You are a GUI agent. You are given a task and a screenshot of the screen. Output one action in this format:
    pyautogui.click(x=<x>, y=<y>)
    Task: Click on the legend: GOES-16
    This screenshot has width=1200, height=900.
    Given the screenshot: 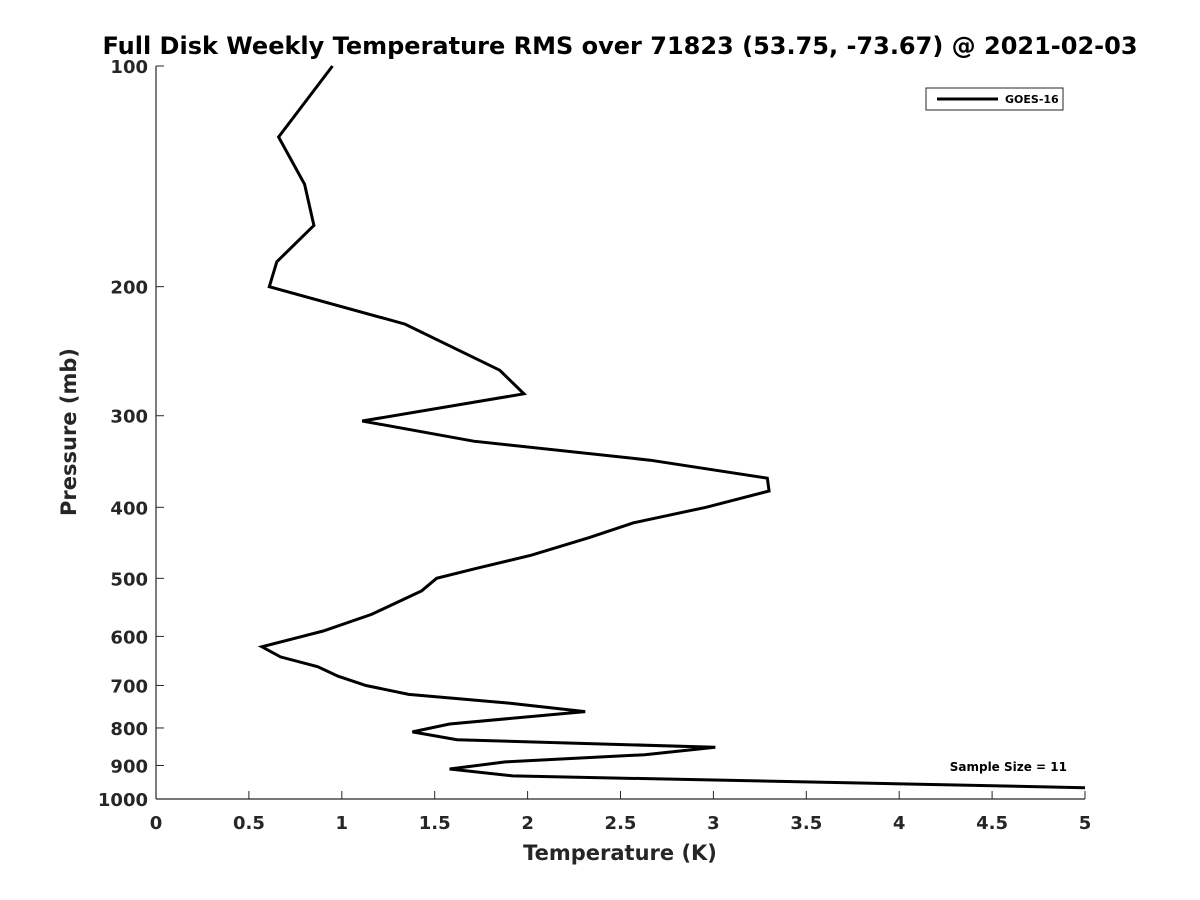 What is the action you would take?
    pyautogui.click(x=994, y=99)
    